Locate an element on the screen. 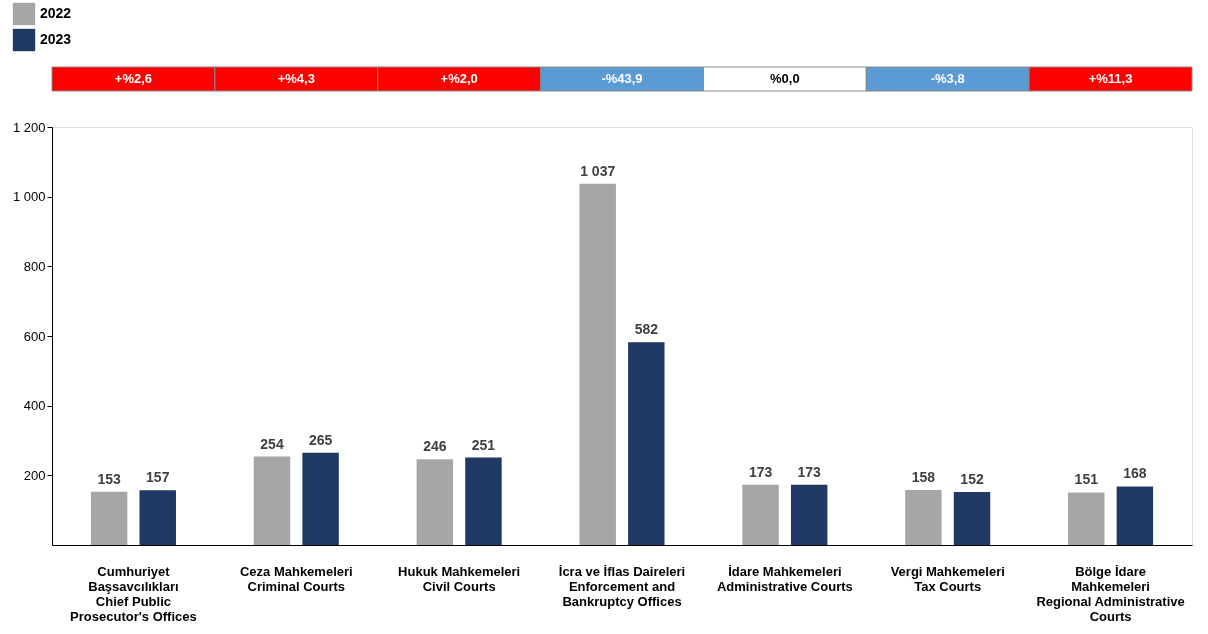  y-tick-label: 1 200 is located at coordinates (29, 127).